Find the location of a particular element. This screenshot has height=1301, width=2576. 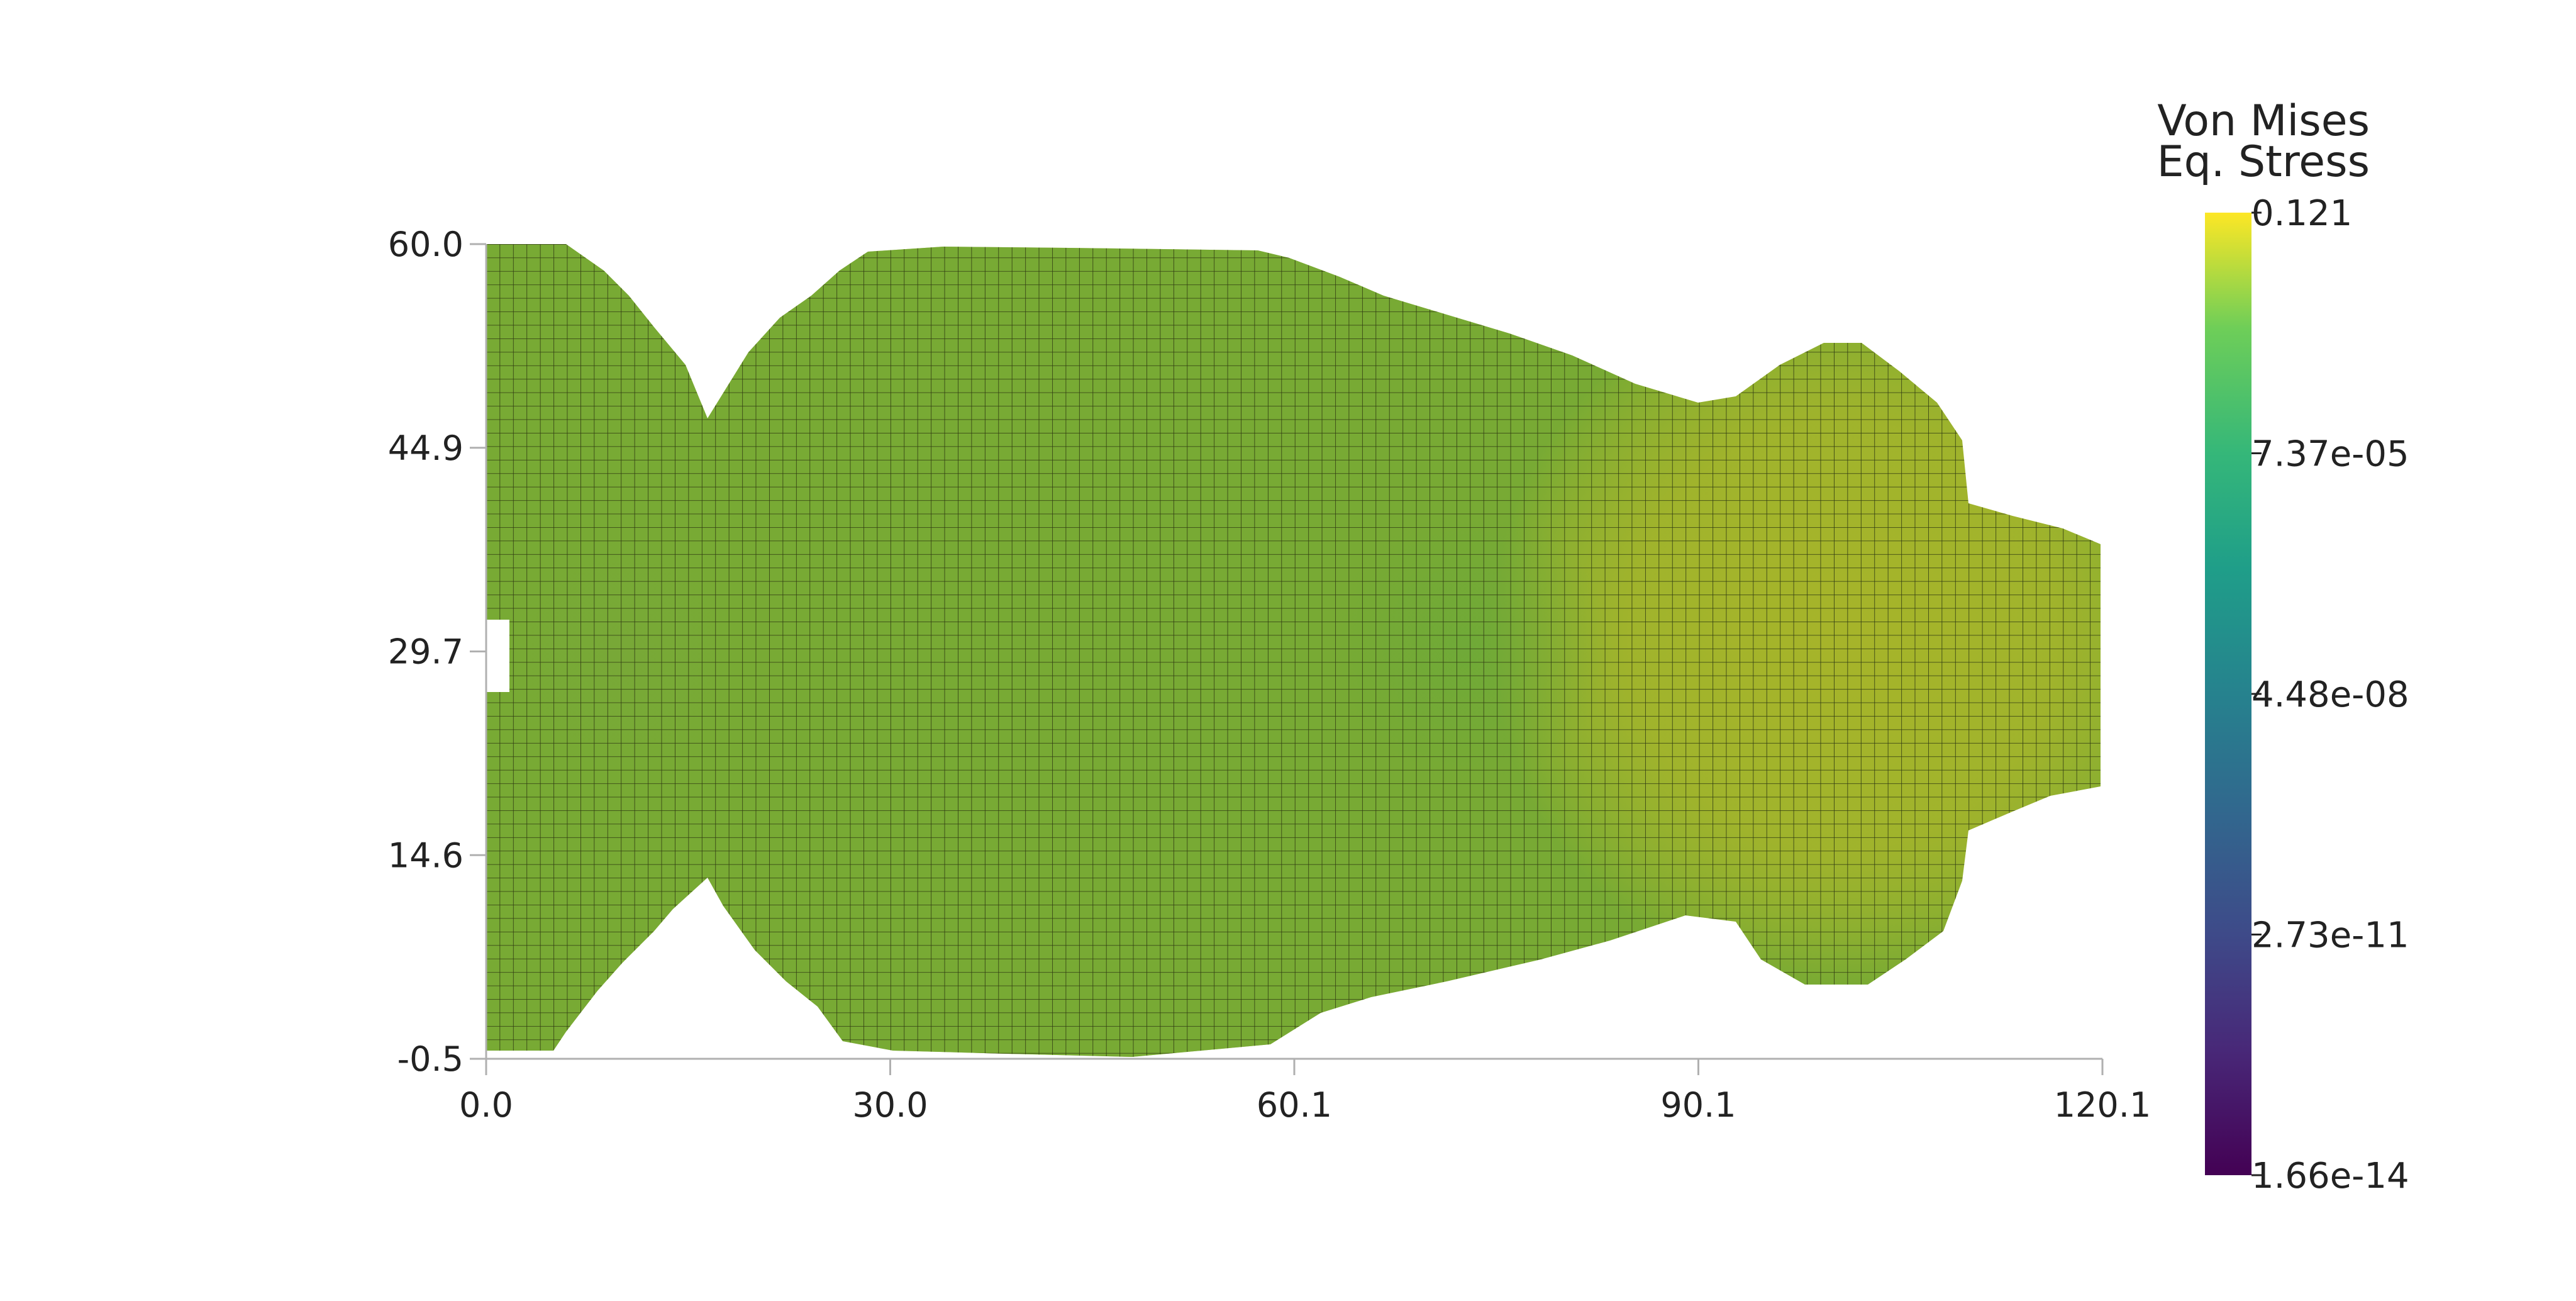

y-tick-label: 14.6 is located at coordinates (426, 855).